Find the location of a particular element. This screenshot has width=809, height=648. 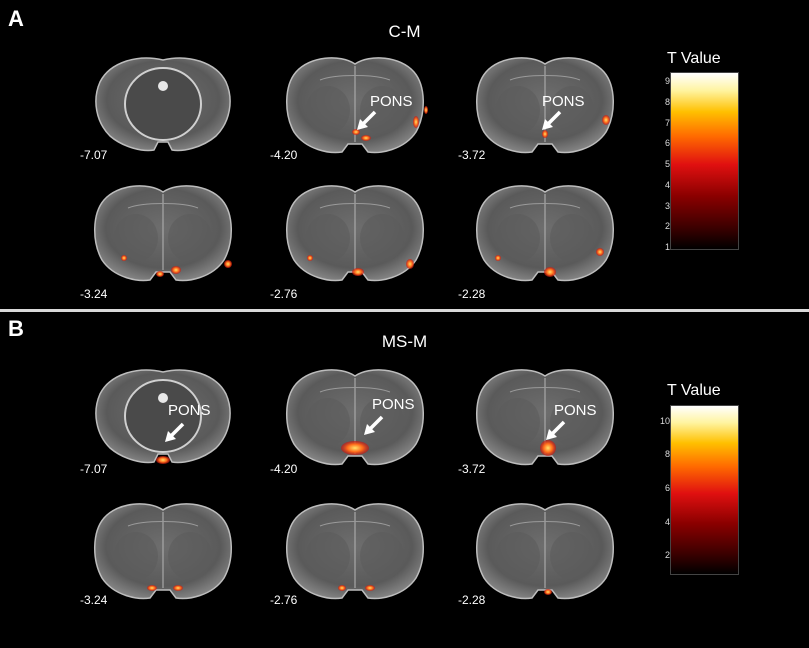

panel-title: MS-M is located at coordinates (404, 341).